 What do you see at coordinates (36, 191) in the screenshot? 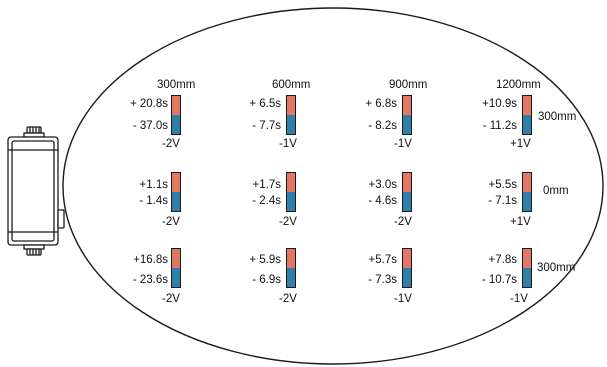
I see `sensor-device-icon` at bounding box center [36, 191].